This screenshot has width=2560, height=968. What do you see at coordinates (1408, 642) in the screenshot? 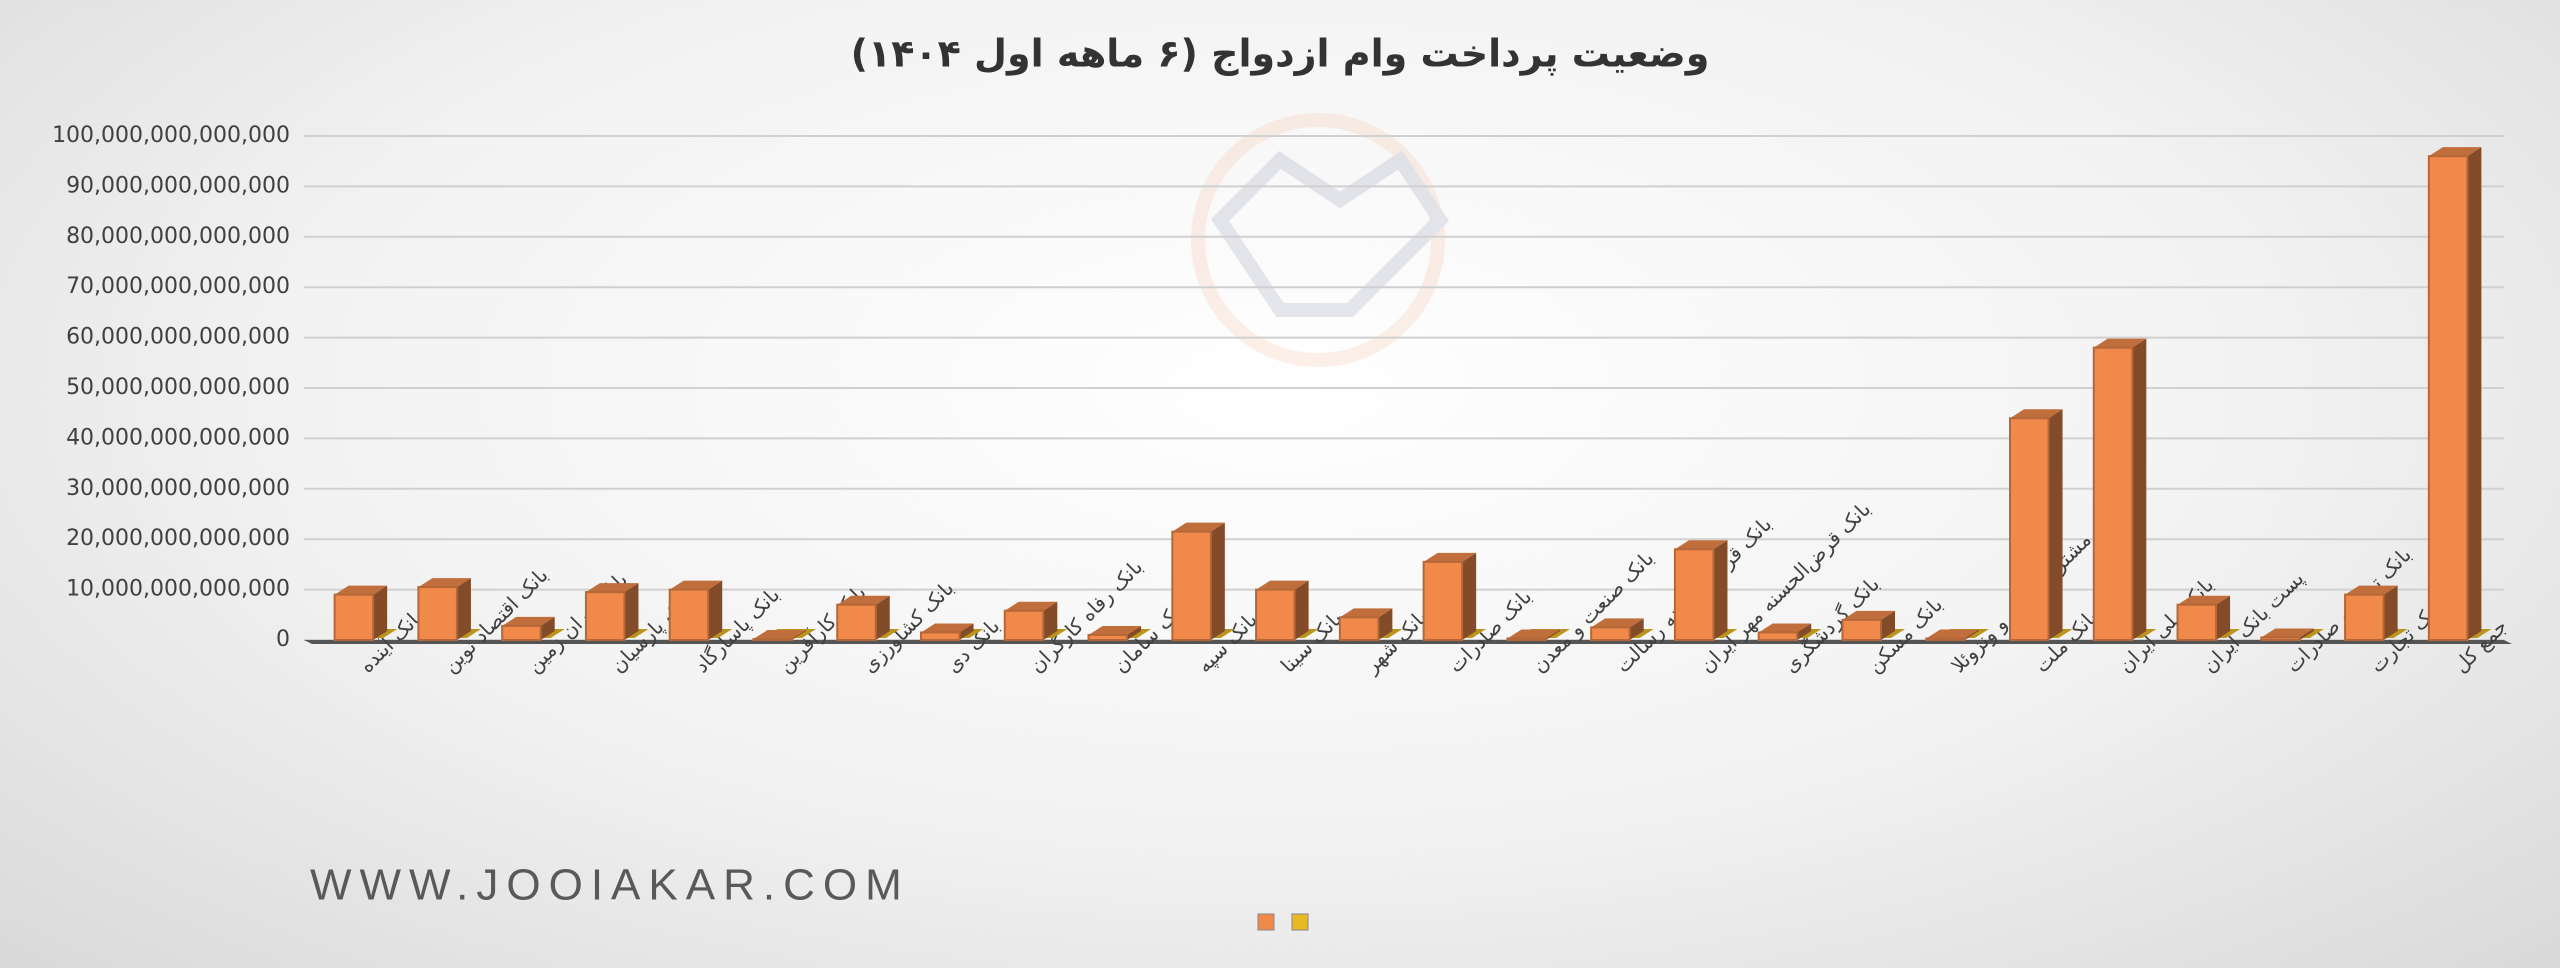
I see `floor` at bounding box center [1408, 642].